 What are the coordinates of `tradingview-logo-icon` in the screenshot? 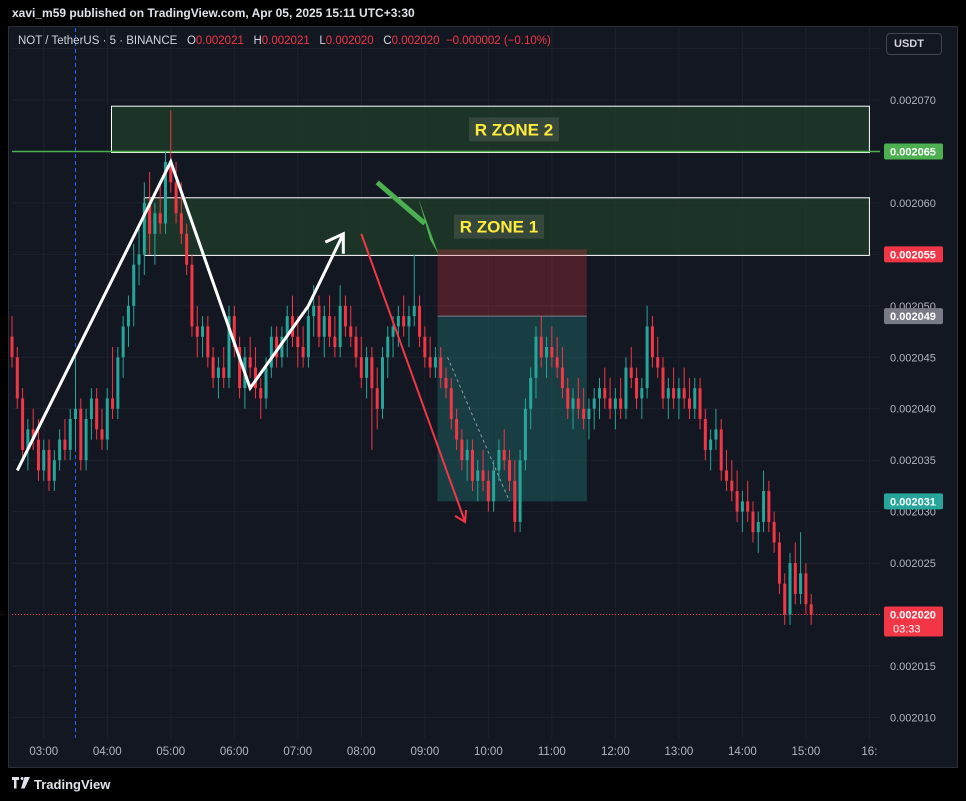 It's located at (21, 783).